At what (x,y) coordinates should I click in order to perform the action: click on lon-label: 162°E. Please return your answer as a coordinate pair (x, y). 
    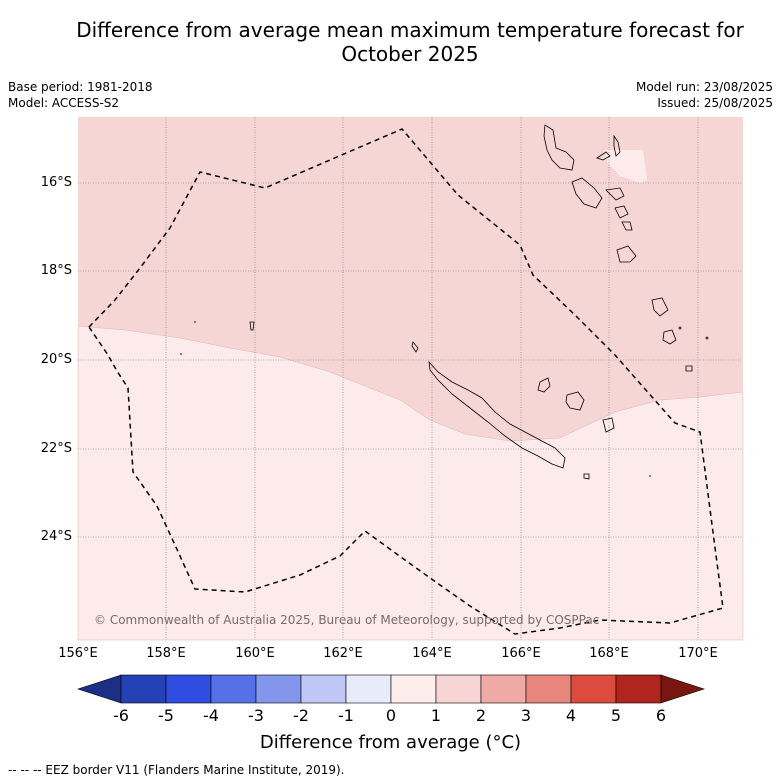
    Looking at the image, I should click on (343, 653).